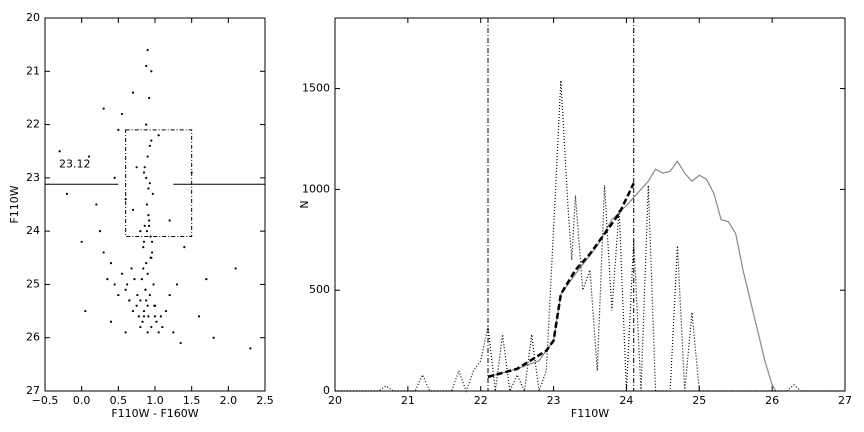  Describe the element at coordinates (845, 400) in the screenshot. I see `x-tick-label: 27` at that location.